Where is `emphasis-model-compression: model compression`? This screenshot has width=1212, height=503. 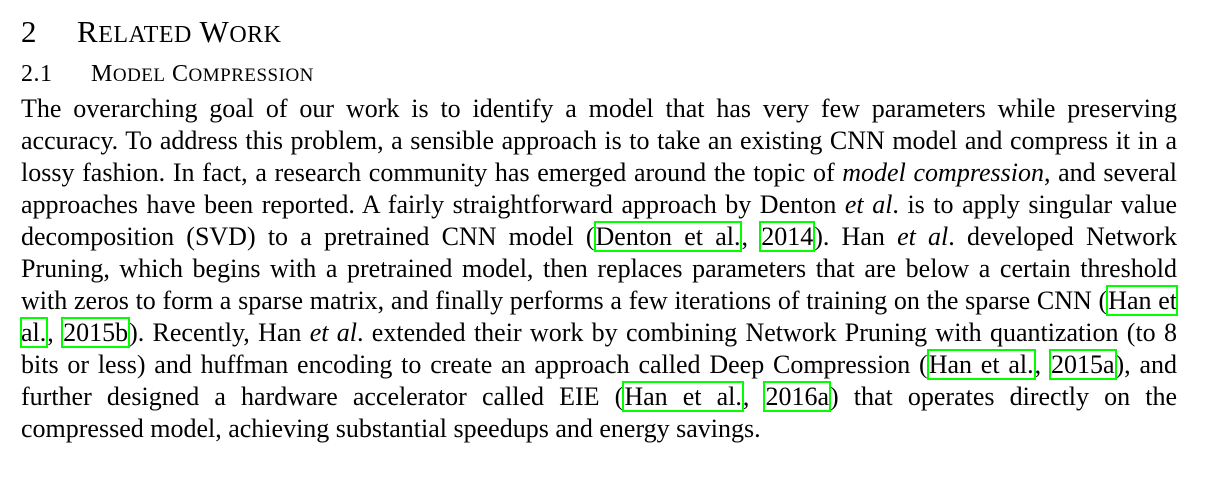
emphasis-model-compression: model compression is located at coordinates (943, 172).